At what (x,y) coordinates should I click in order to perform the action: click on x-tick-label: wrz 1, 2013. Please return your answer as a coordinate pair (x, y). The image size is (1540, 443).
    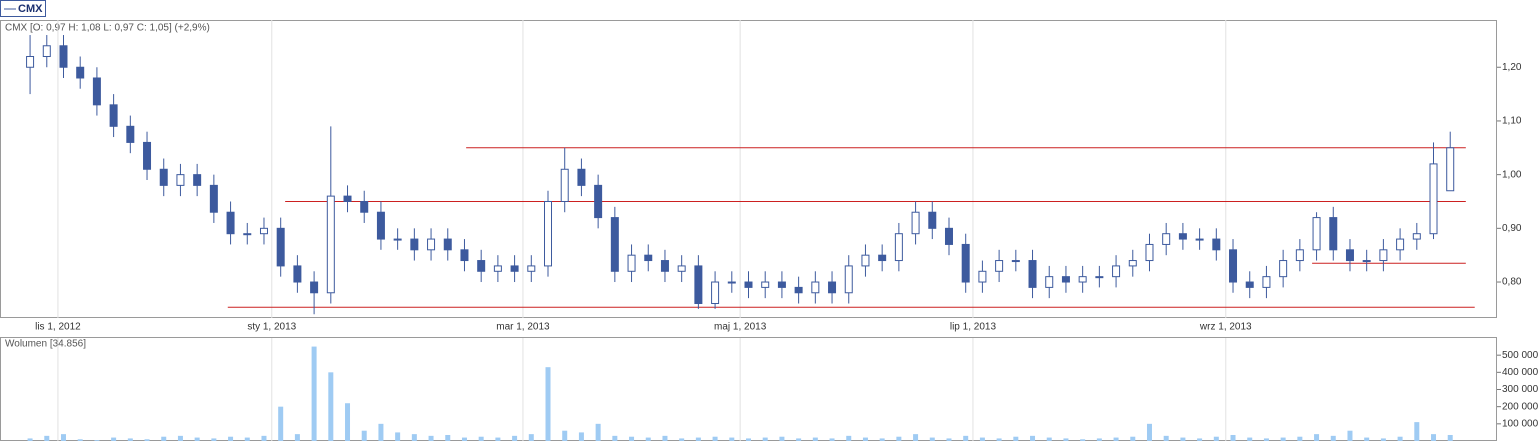
    Looking at the image, I should click on (1225, 327).